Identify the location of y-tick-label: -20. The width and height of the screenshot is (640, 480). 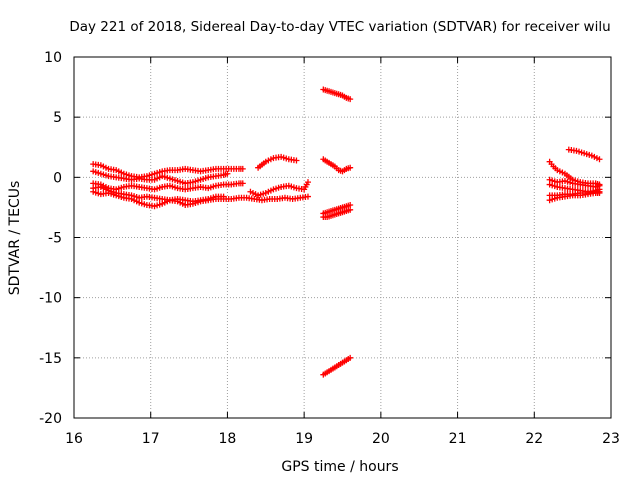
(50, 419).